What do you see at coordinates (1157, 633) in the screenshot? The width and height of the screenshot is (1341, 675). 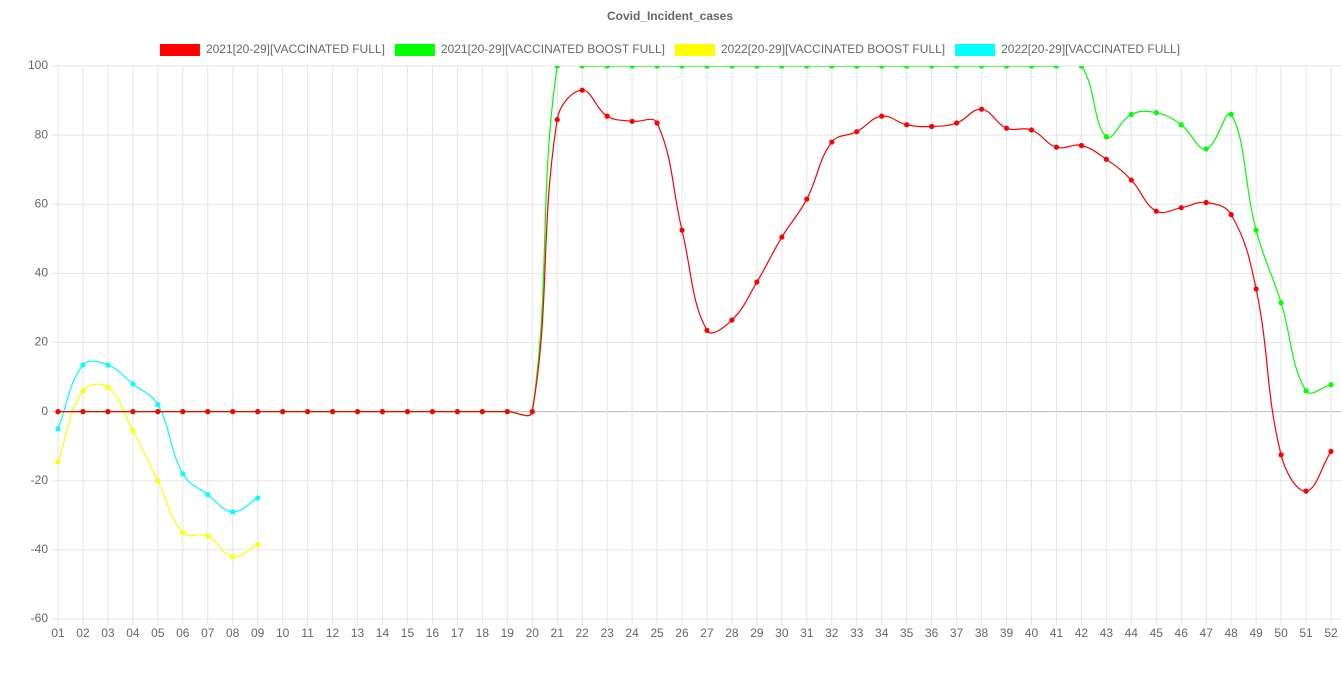 I see `x-tick-label: 45` at bounding box center [1157, 633].